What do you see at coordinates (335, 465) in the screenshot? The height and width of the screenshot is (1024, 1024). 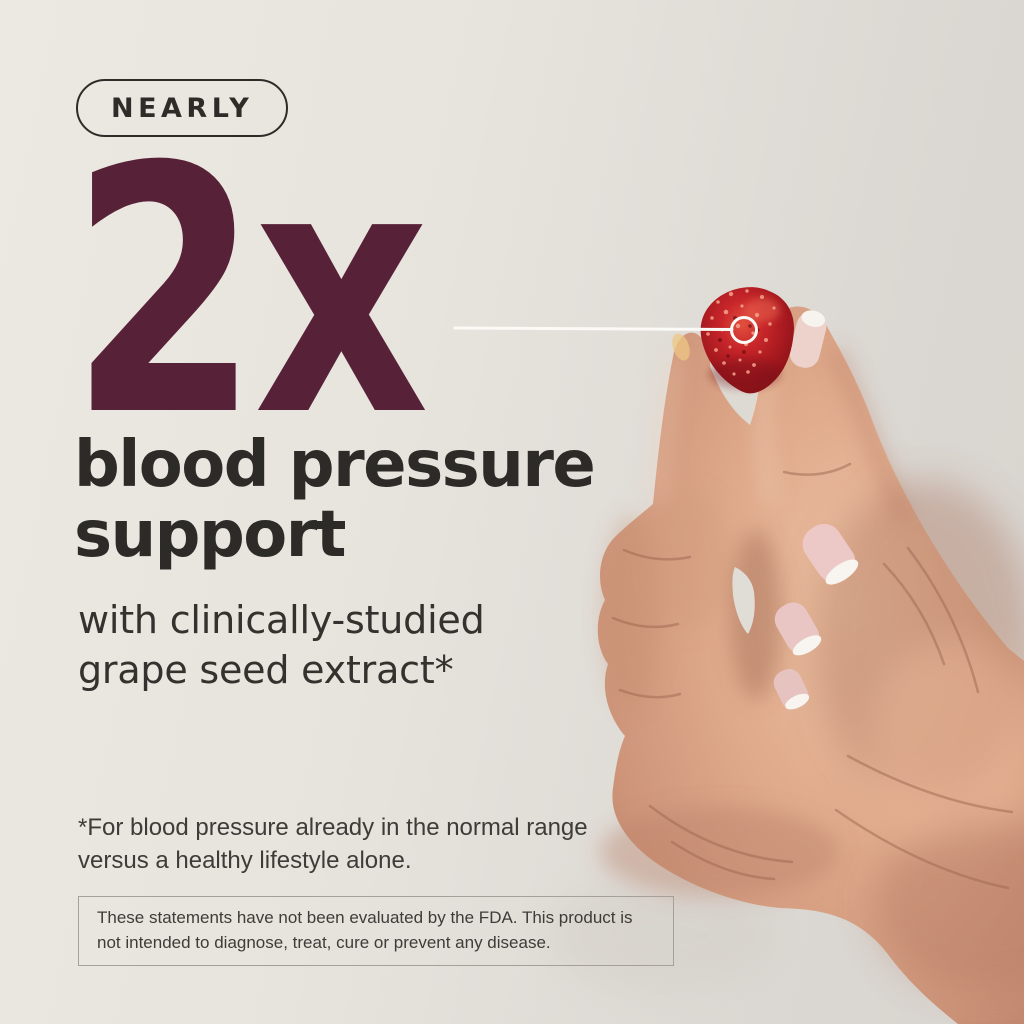 I see `headline-line-1: blood pressure` at bounding box center [335, 465].